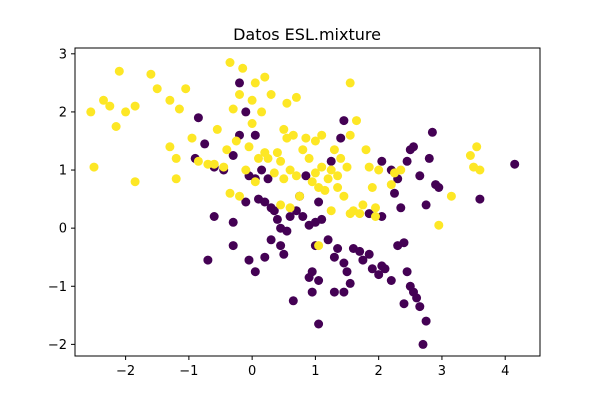 The width and height of the screenshot is (600, 400). What do you see at coordinates (63, 171) in the screenshot?
I see `y-tick-label: 1` at bounding box center [63, 171].